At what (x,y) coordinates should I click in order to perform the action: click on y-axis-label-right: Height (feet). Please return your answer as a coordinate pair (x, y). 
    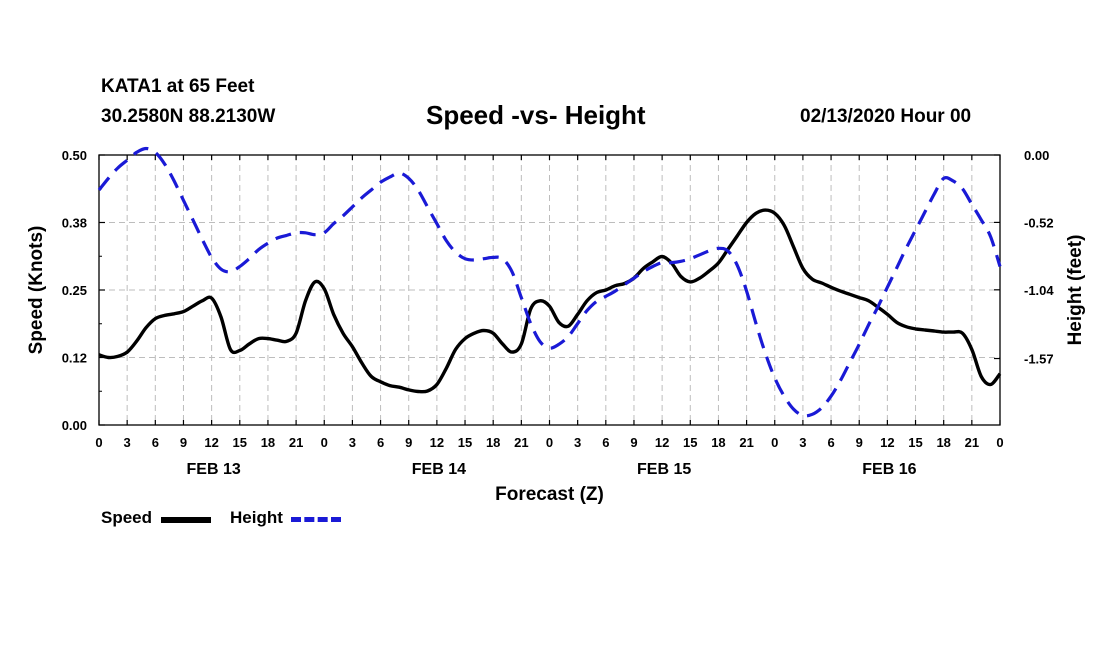
    Looking at the image, I should click on (1075, 290).